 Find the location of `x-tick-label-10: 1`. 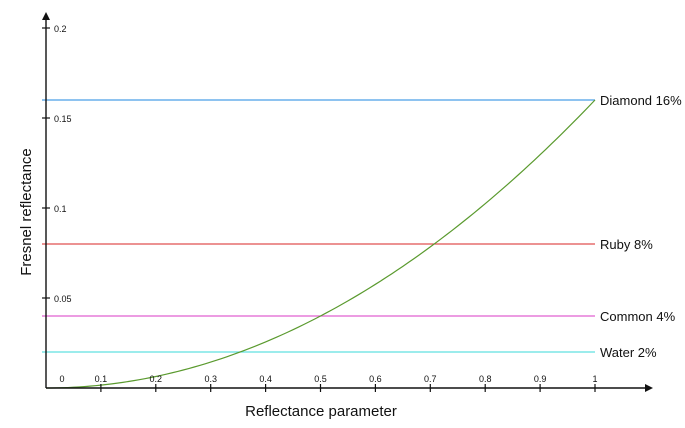

x-tick-label-10: 1 is located at coordinates (594, 379).